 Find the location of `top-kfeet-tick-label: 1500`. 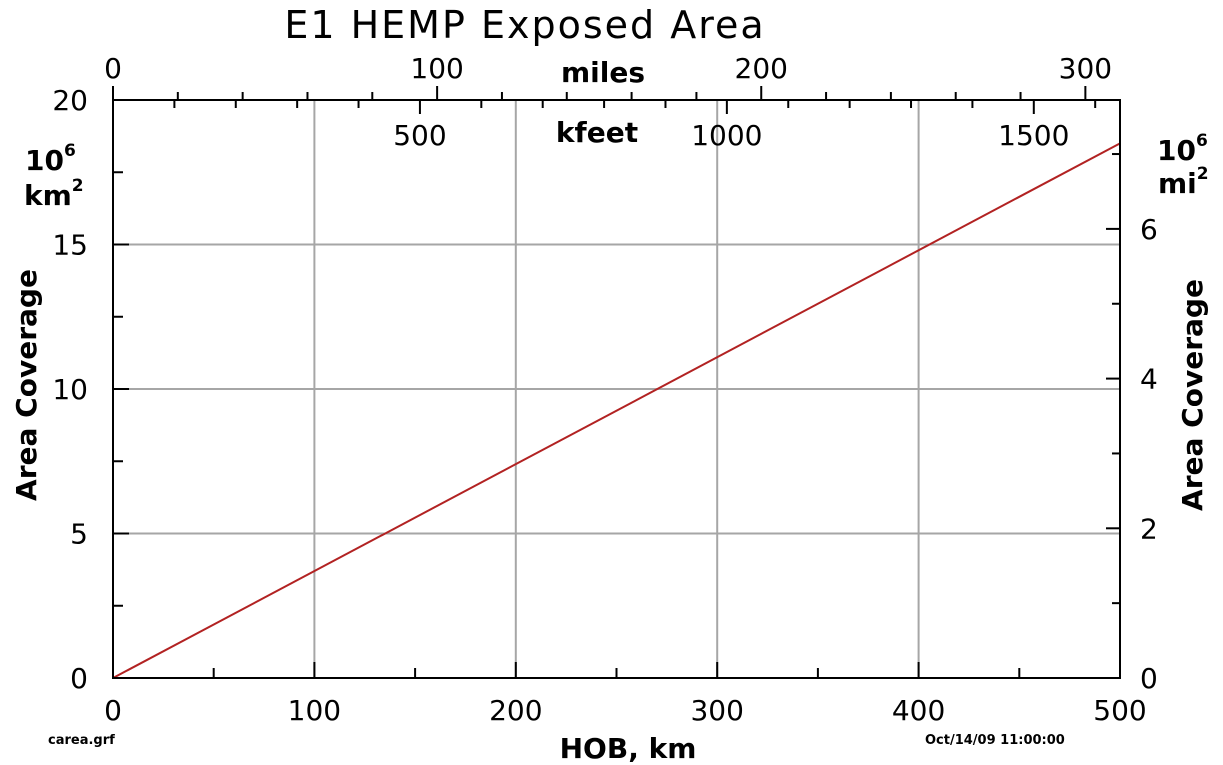

top-kfeet-tick-label: 1500 is located at coordinates (1033, 135).